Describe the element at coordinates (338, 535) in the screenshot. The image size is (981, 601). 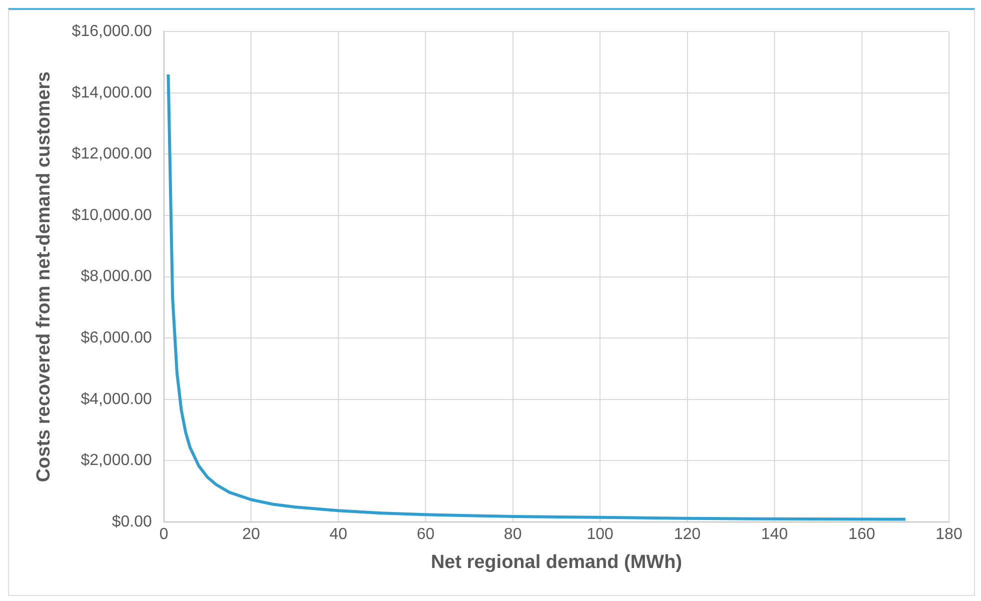
I see `x-tick-label: 40` at that location.